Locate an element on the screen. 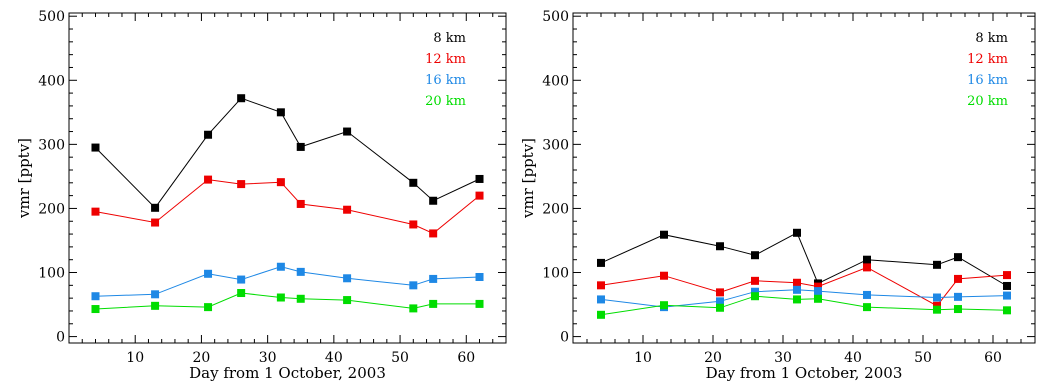 This screenshot has height=382, width=1042. series-line-20-km is located at coordinates (287, 301).